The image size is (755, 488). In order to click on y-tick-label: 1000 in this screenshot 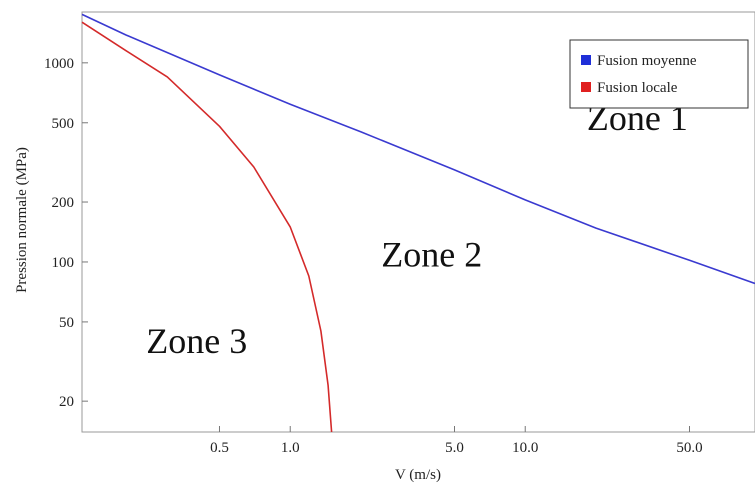, I will do `click(59, 64)`.